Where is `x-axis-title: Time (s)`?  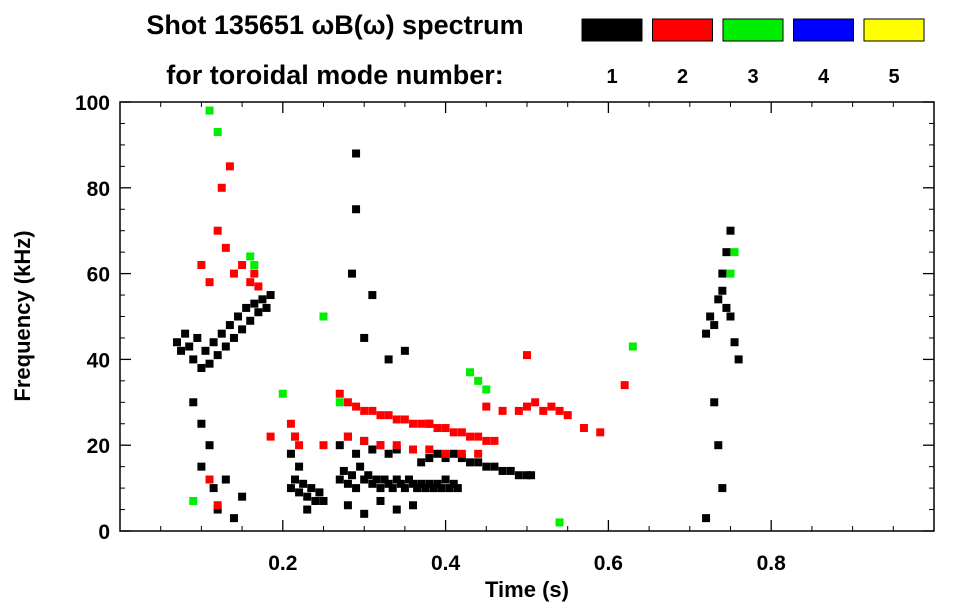 x-axis-title: Time (s) is located at coordinates (527, 589).